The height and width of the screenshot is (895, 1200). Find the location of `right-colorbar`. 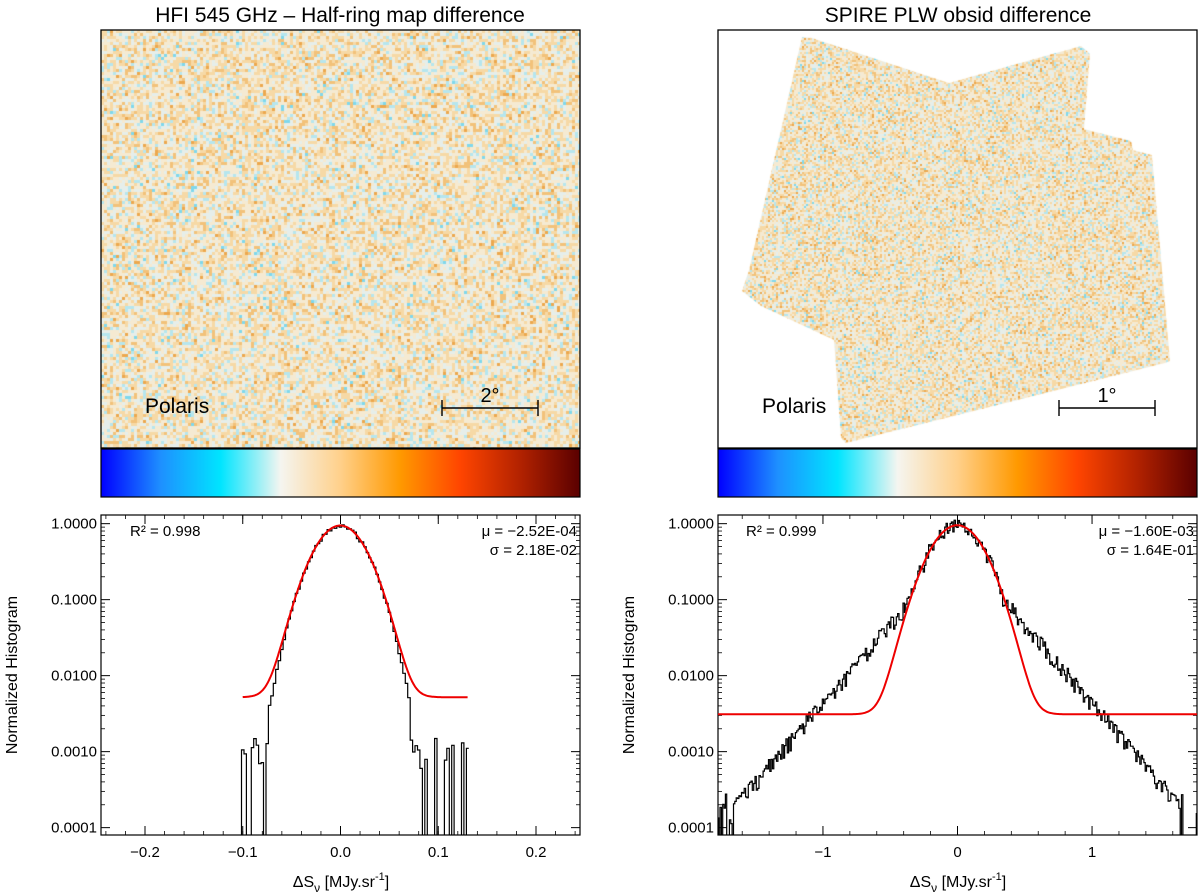

right-colorbar is located at coordinates (957, 473).